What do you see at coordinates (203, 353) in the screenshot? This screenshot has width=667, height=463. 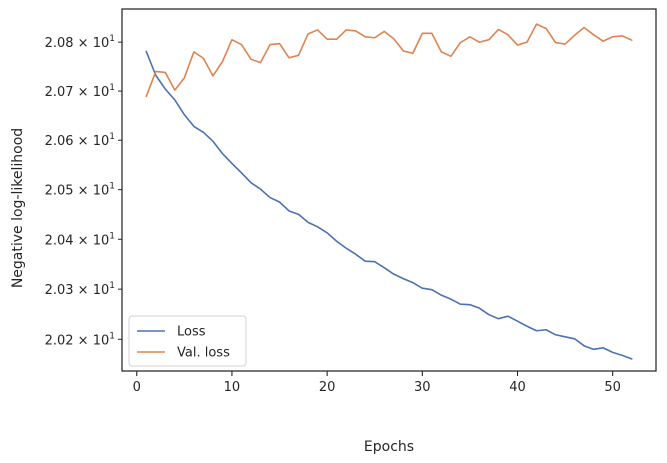 I see `legend-label: Val. loss` at bounding box center [203, 353].